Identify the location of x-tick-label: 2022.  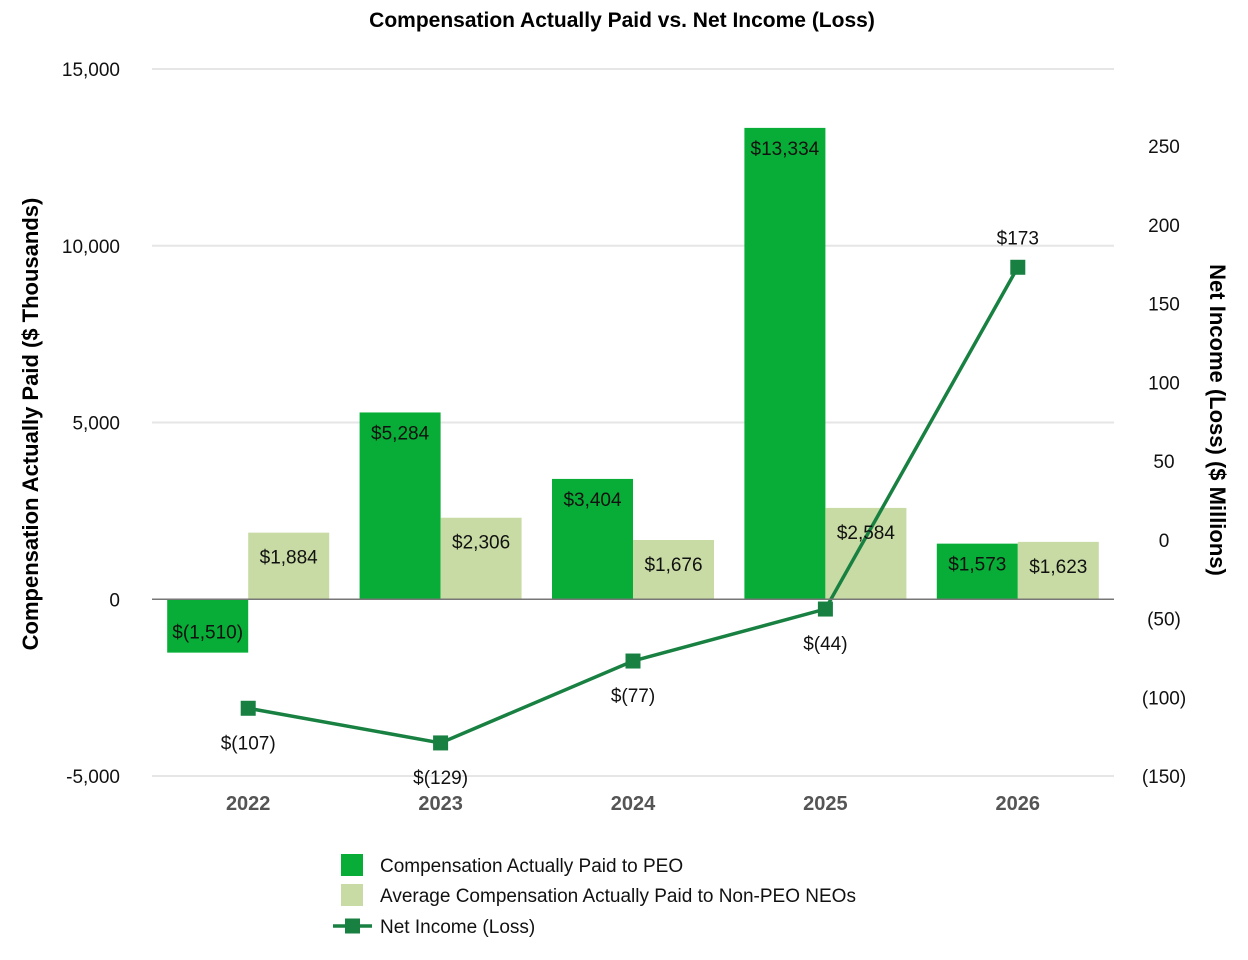
(248, 804).